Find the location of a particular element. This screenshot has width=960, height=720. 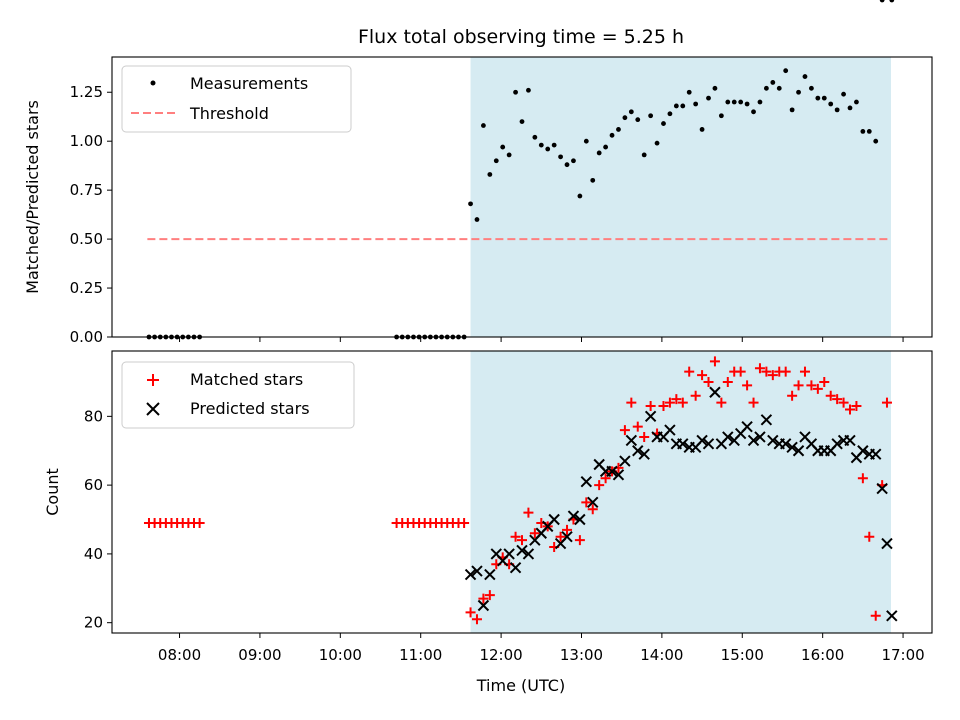

legend-matched-marker is located at coordinates (153, 380).